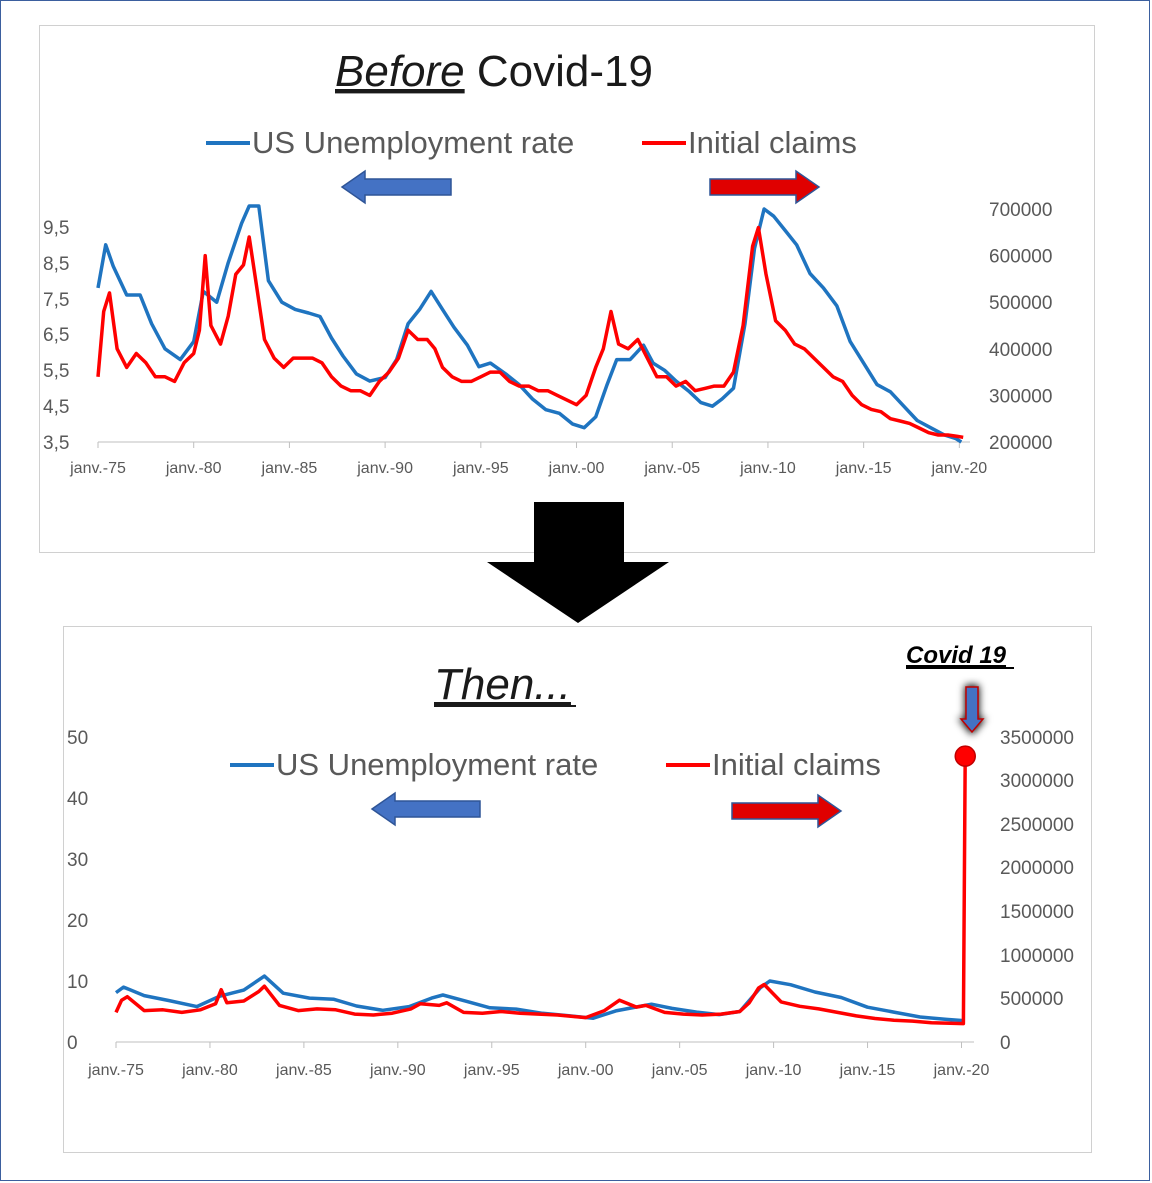 Image resolution: width=1152 pixels, height=1183 pixels. Describe the element at coordinates (56, 407) in the screenshot. I see `y-left-tick-label: 4,5` at that location.